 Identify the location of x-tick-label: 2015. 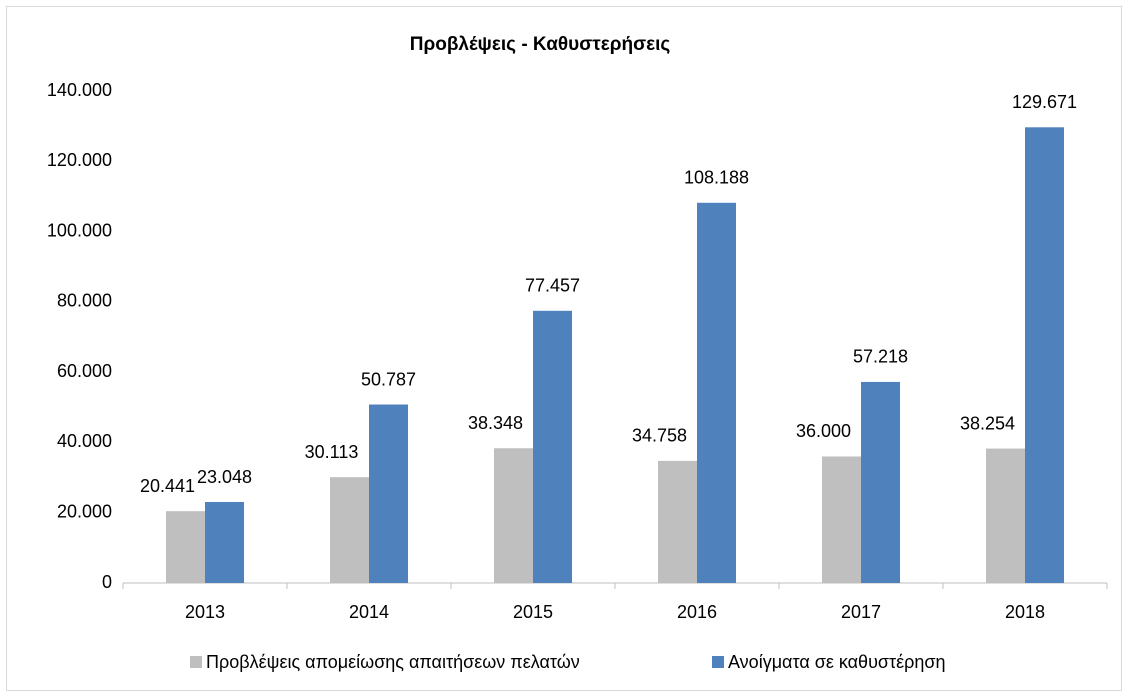
(533, 612).